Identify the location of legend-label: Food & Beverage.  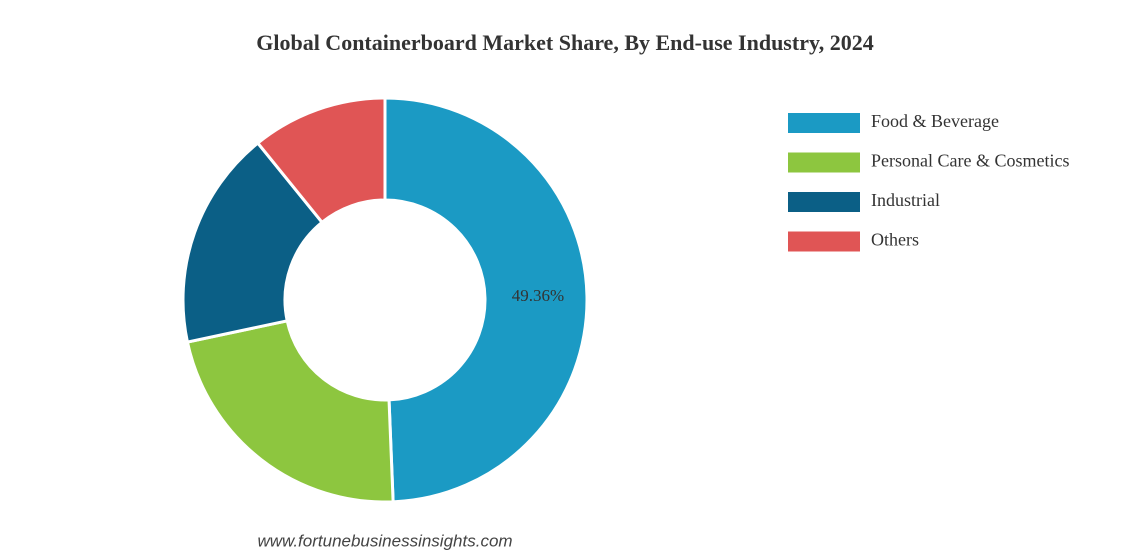
(935, 121).